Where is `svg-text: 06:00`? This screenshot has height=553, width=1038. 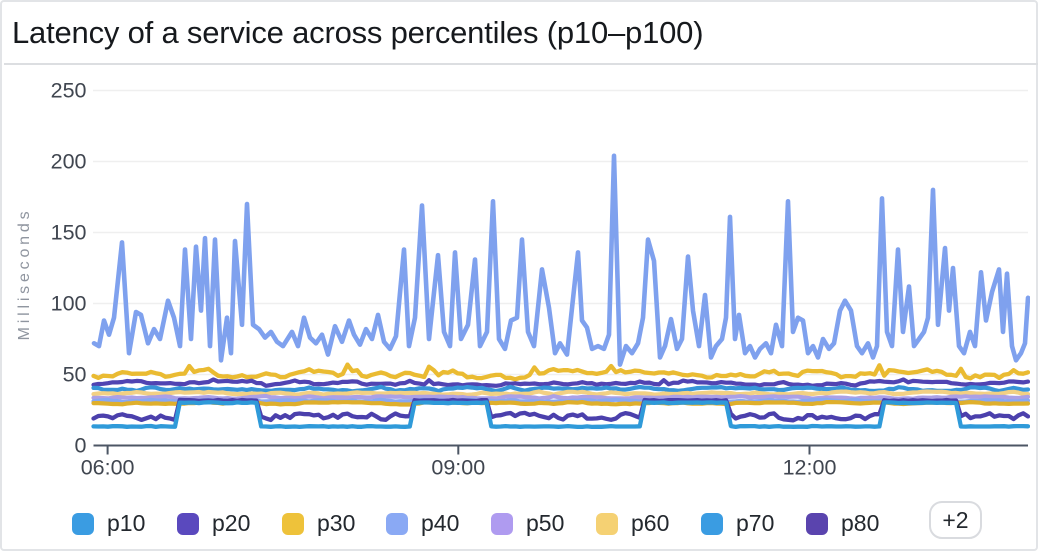
svg-text: 06:00 is located at coordinates (108, 468).